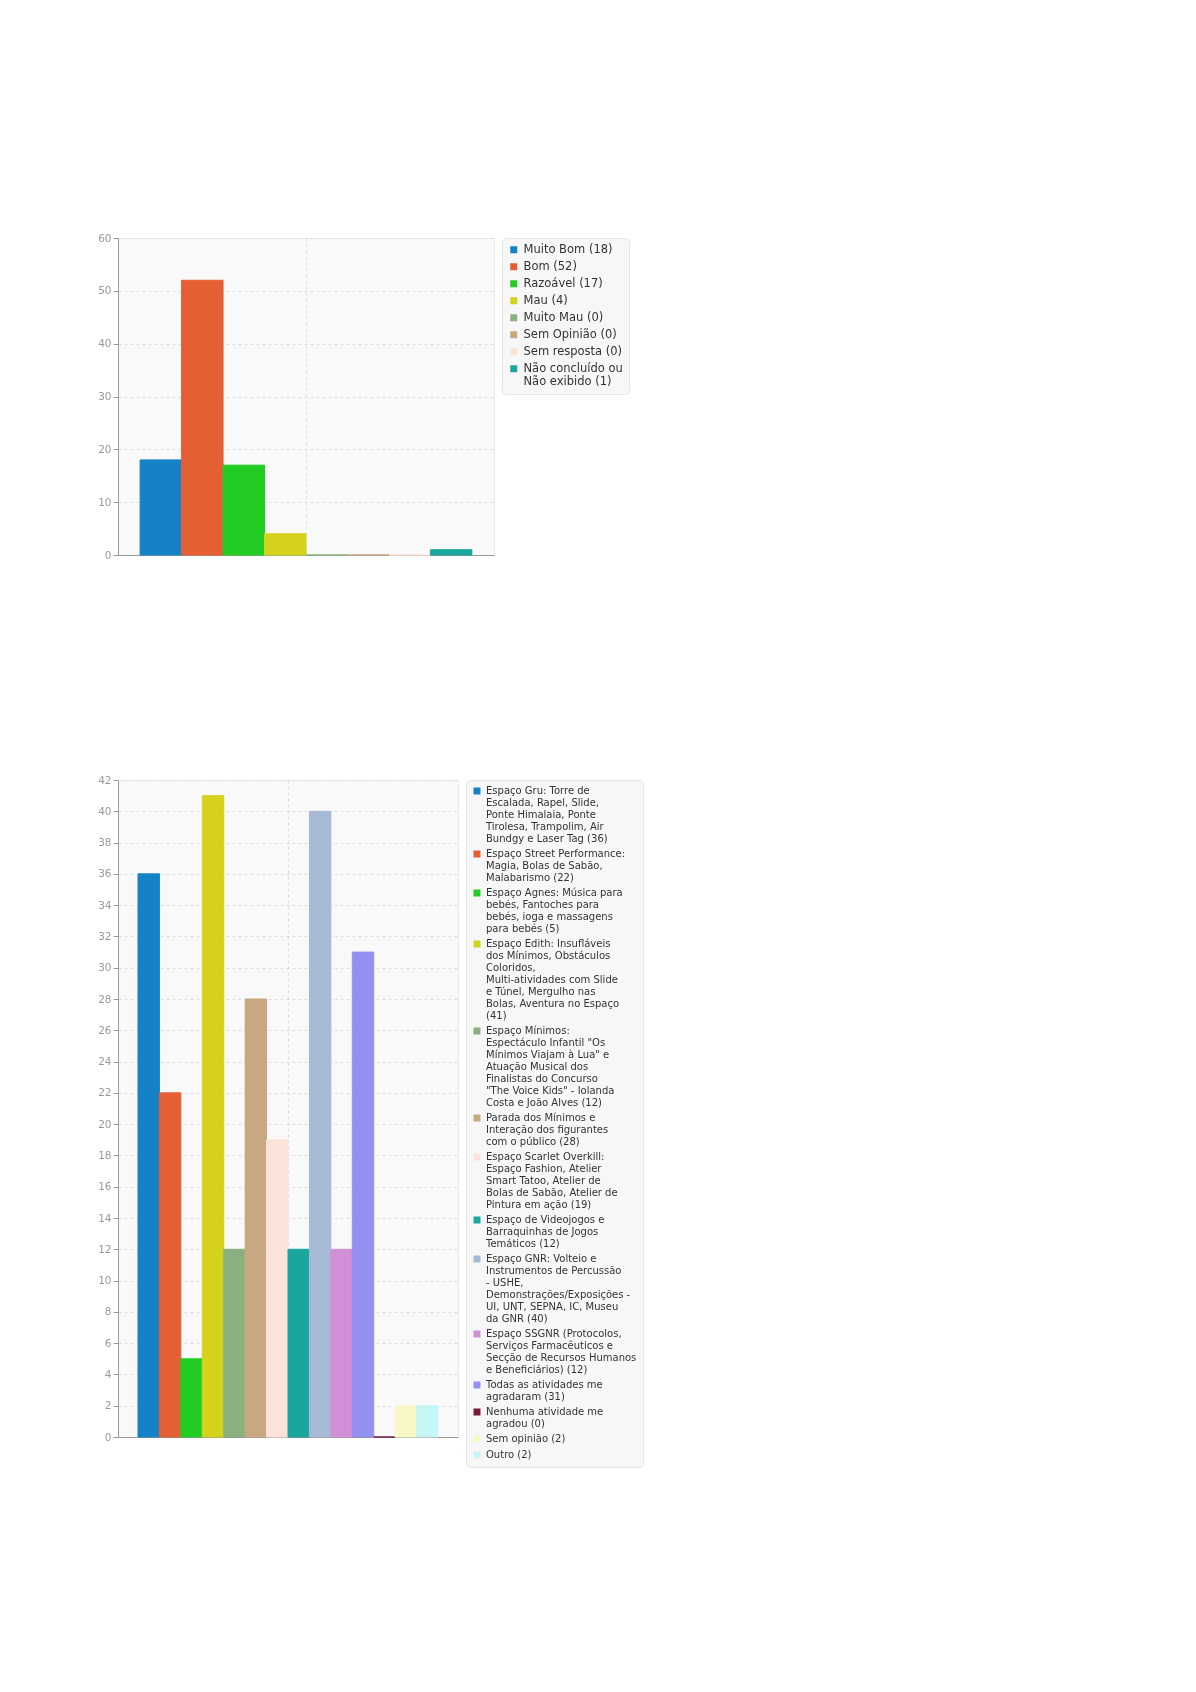  Describe the element at coordinates (550, 265) in the screenshot. I see `legend-label: Bom (52)` at that location.